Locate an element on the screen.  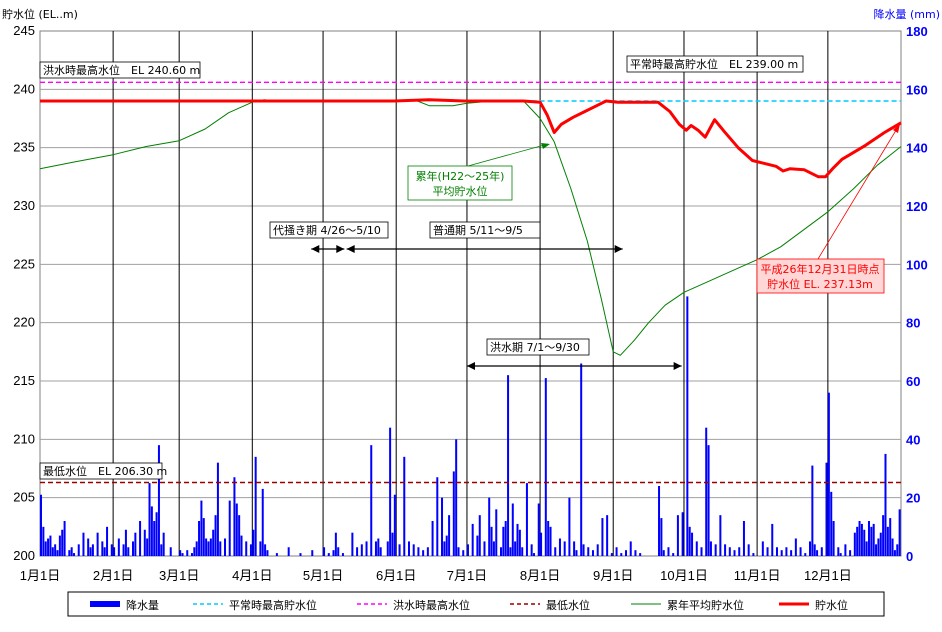
period-normal-label: 普通期 5/11～9/5 is located at coordinates (478, 230).